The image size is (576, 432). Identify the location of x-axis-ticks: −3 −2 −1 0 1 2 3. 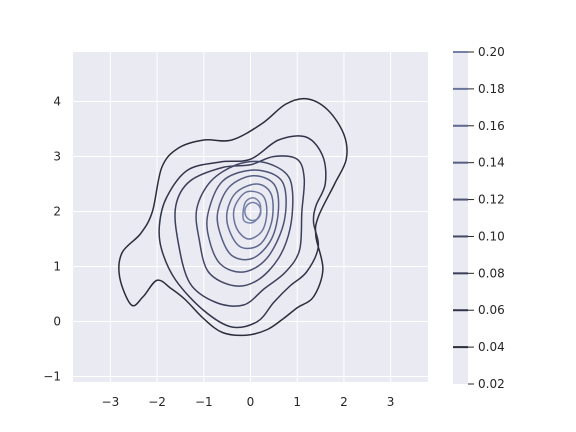
(248, 402).